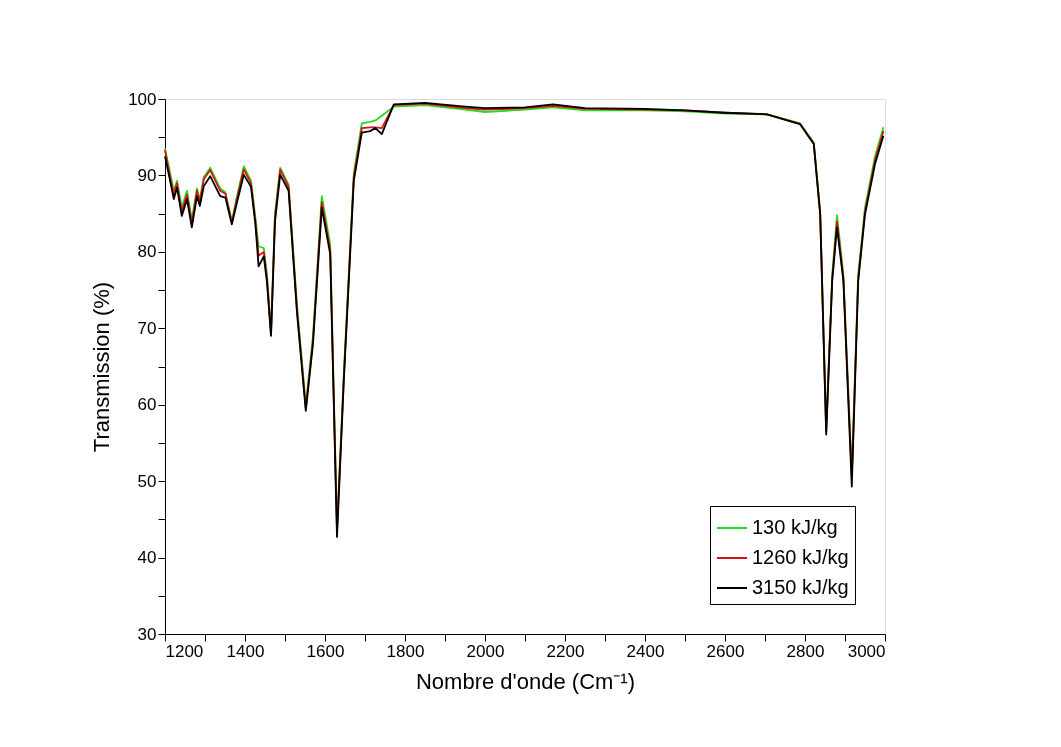  What do you see at coordinates (147, 328) in the screenshot?
I see `y-tick-label: 70` at bounding box center [147, 328].